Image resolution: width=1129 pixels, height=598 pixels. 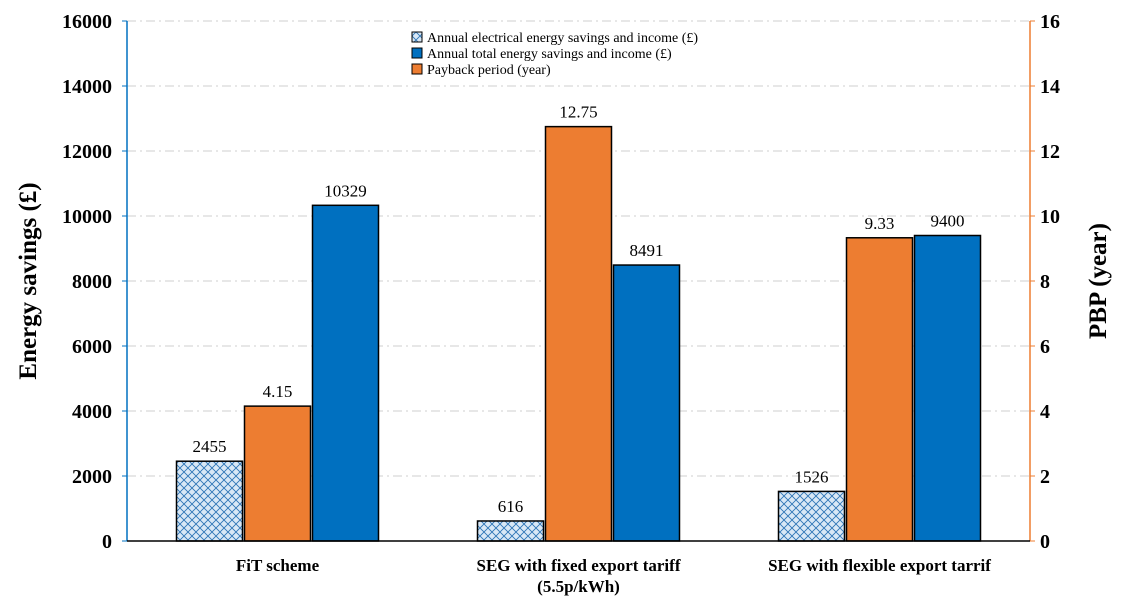 I want to click on category-label-2-0: SEG with flexible export tarrif, so click(x=879, y=565).